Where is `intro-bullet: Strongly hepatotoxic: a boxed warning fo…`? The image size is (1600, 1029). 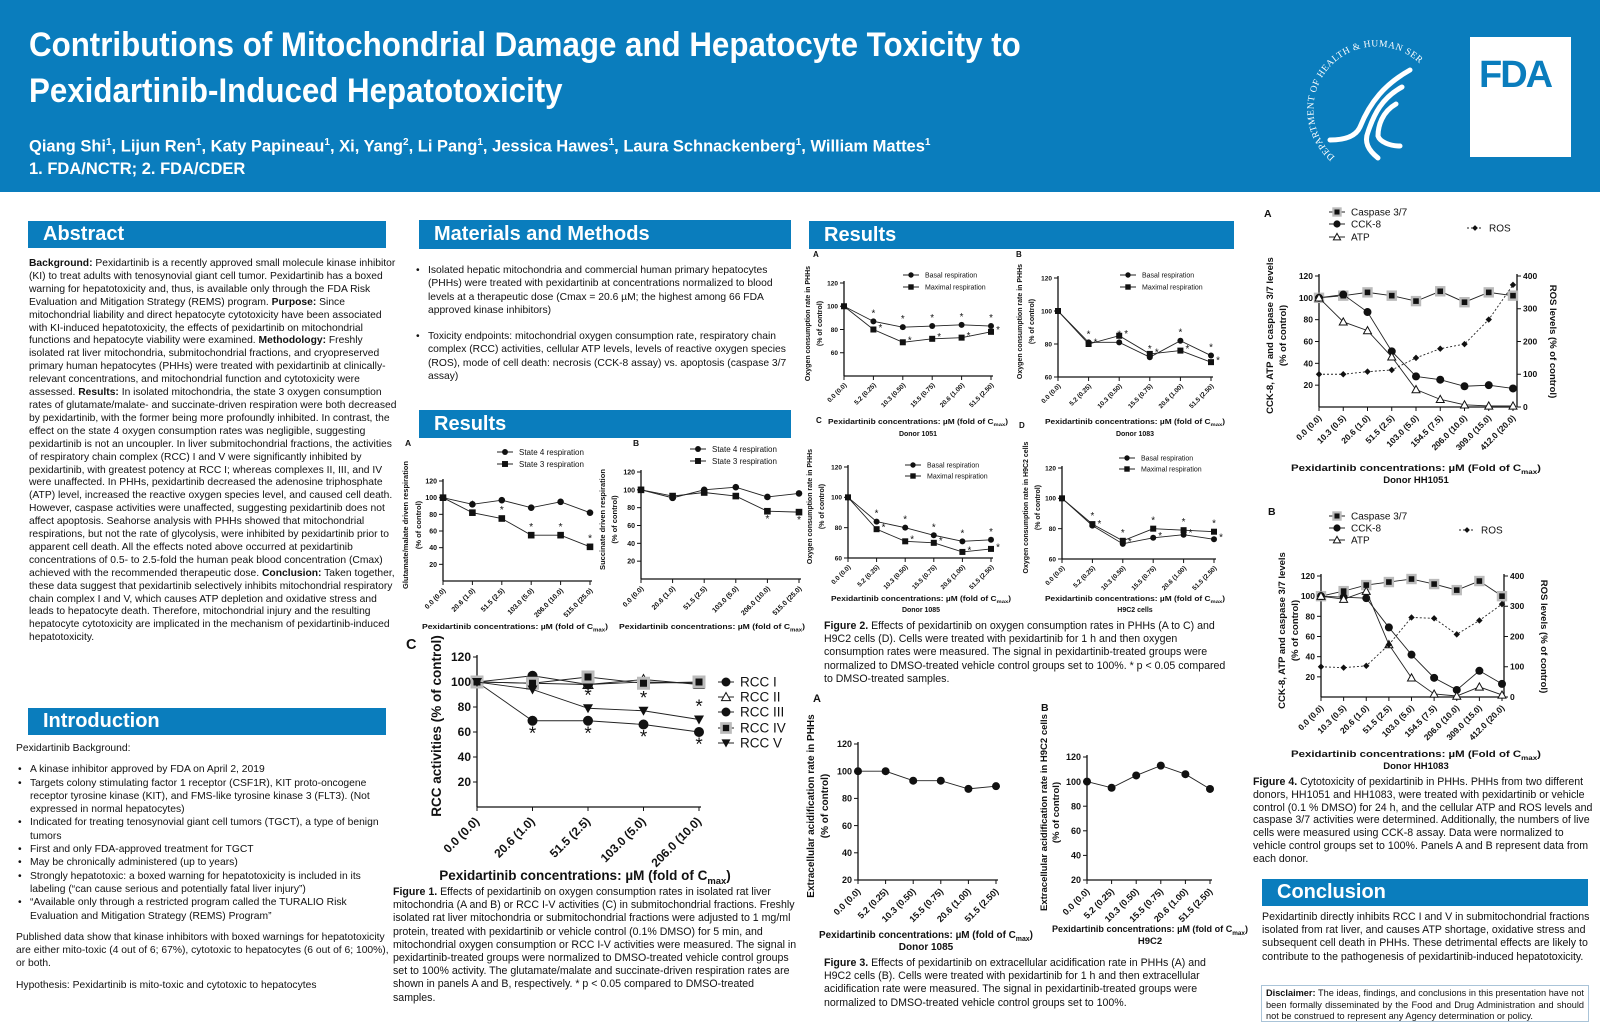
intro-bullet: Strongly hepatotoxic: a boxed warning fo… is located at coordinates (203, 883).